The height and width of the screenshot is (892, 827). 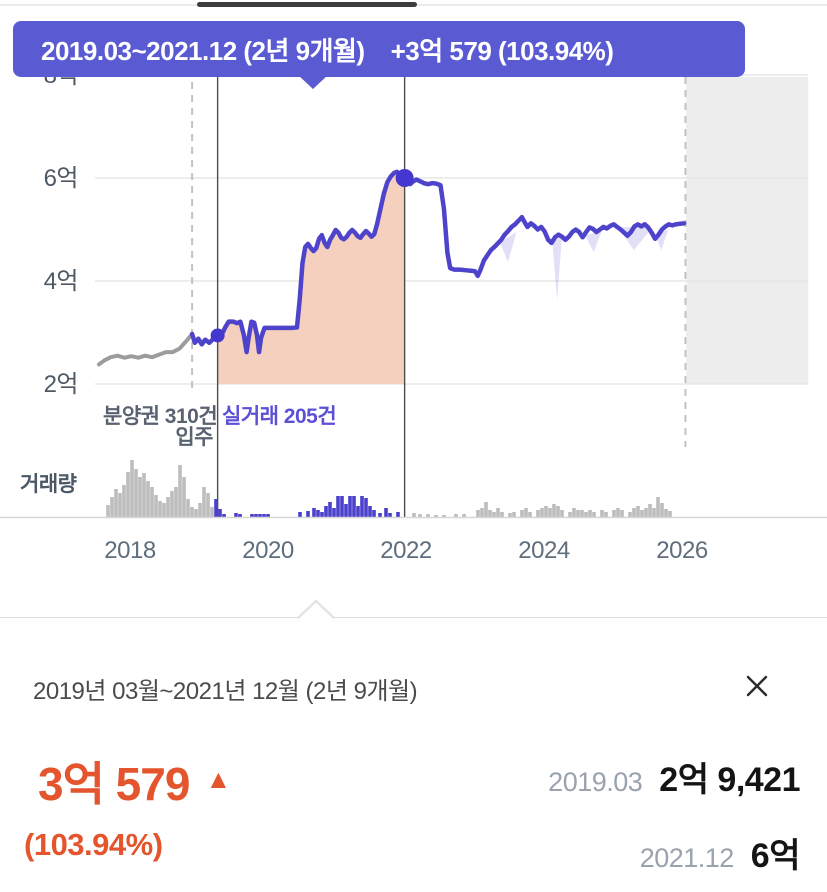 What do you see at coordinates (114, 784) in the screenshot?
I see `change-amount-text: 3억 579` at bounding box center [114, 784].